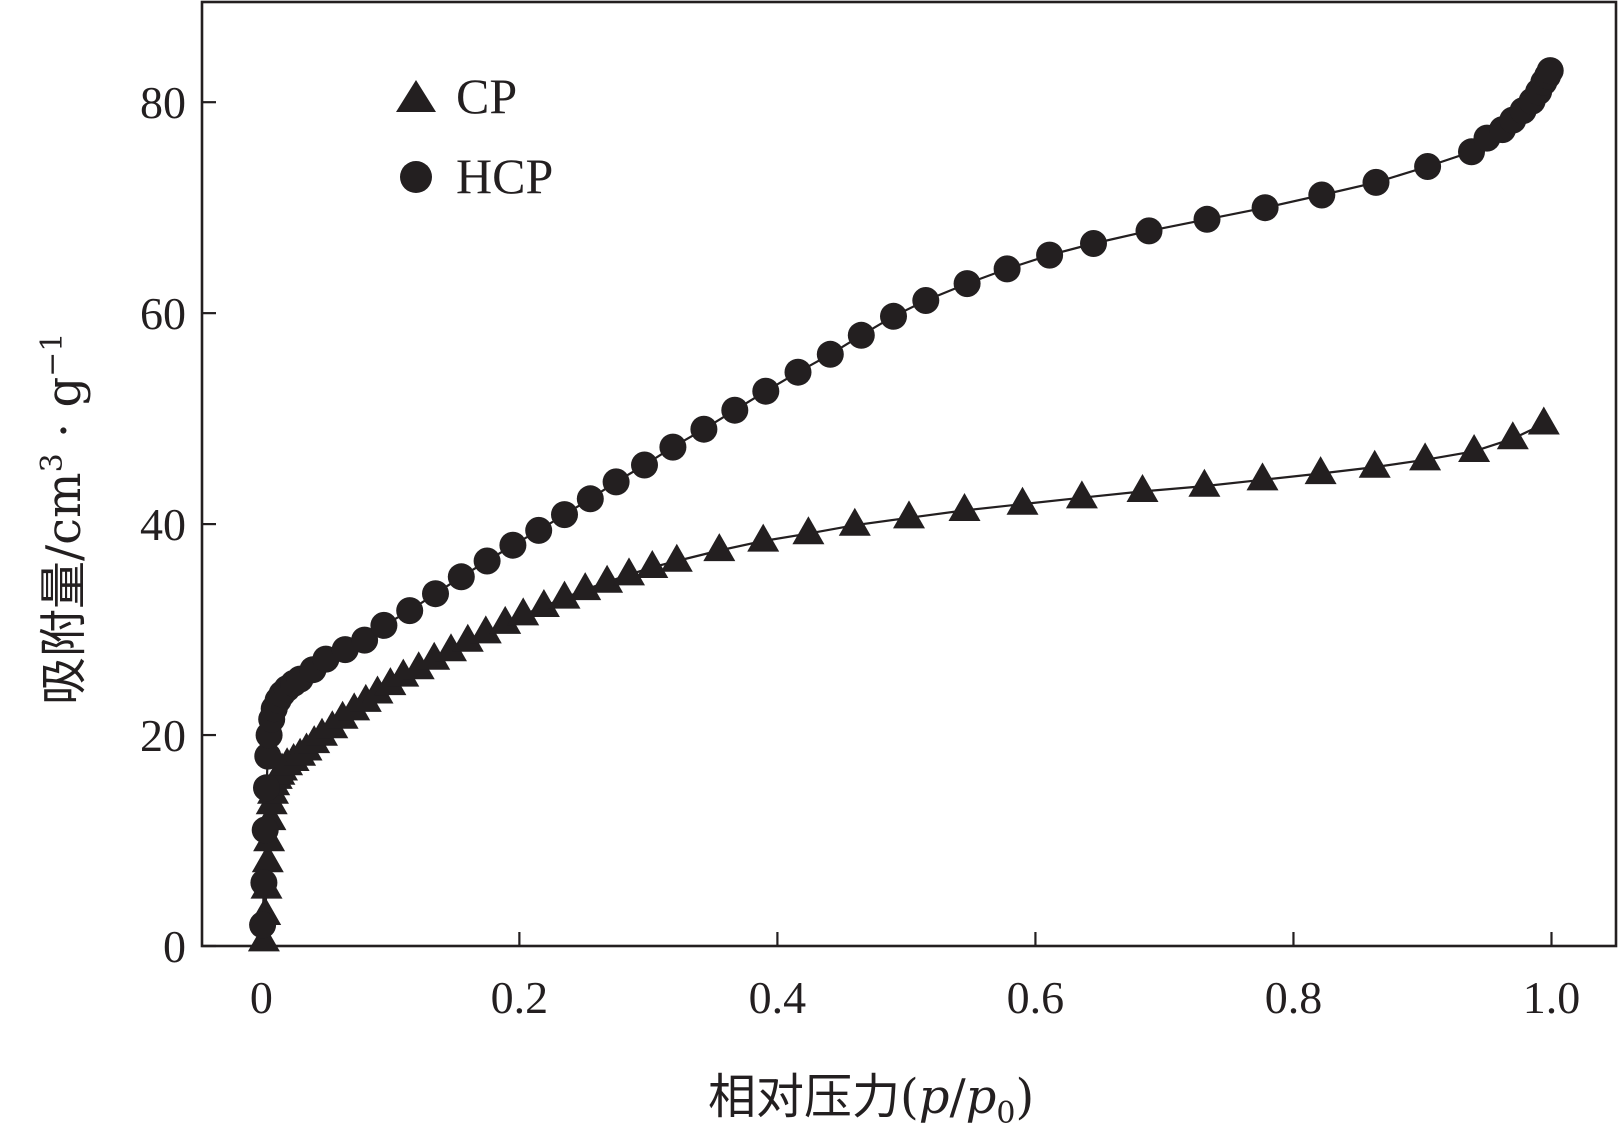 The width and height of the screenshot is (1622, 1140). I want to click on x-tick-label: 1.0, so click(1552, 997).